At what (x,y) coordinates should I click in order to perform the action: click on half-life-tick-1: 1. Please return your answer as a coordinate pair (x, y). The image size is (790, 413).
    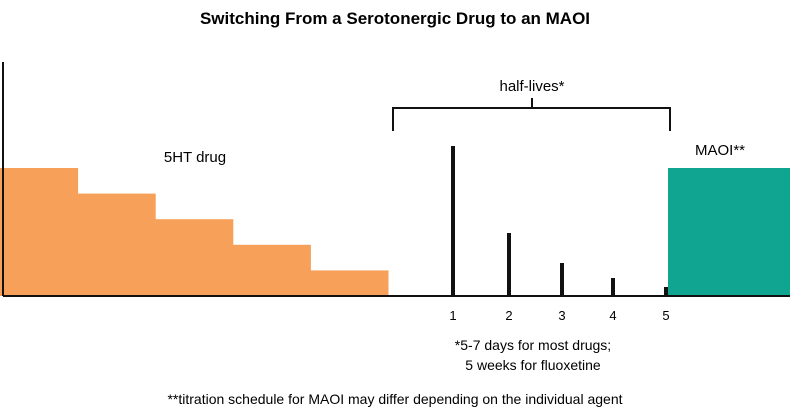
    Looking at the image, I should click on (452, 315).